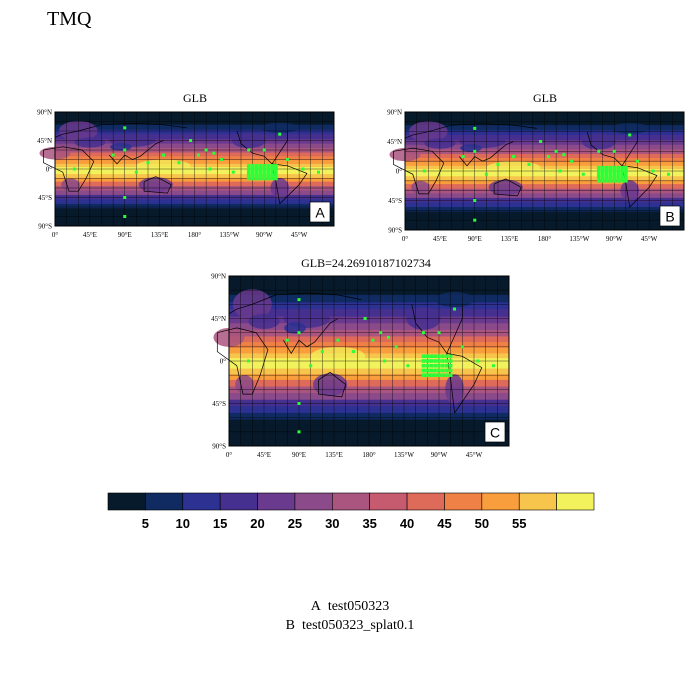 The width and height of the screenshot is (700, 700). I want to click on legend-entry-b: B test050323_splat0.1, so click(350, 625).